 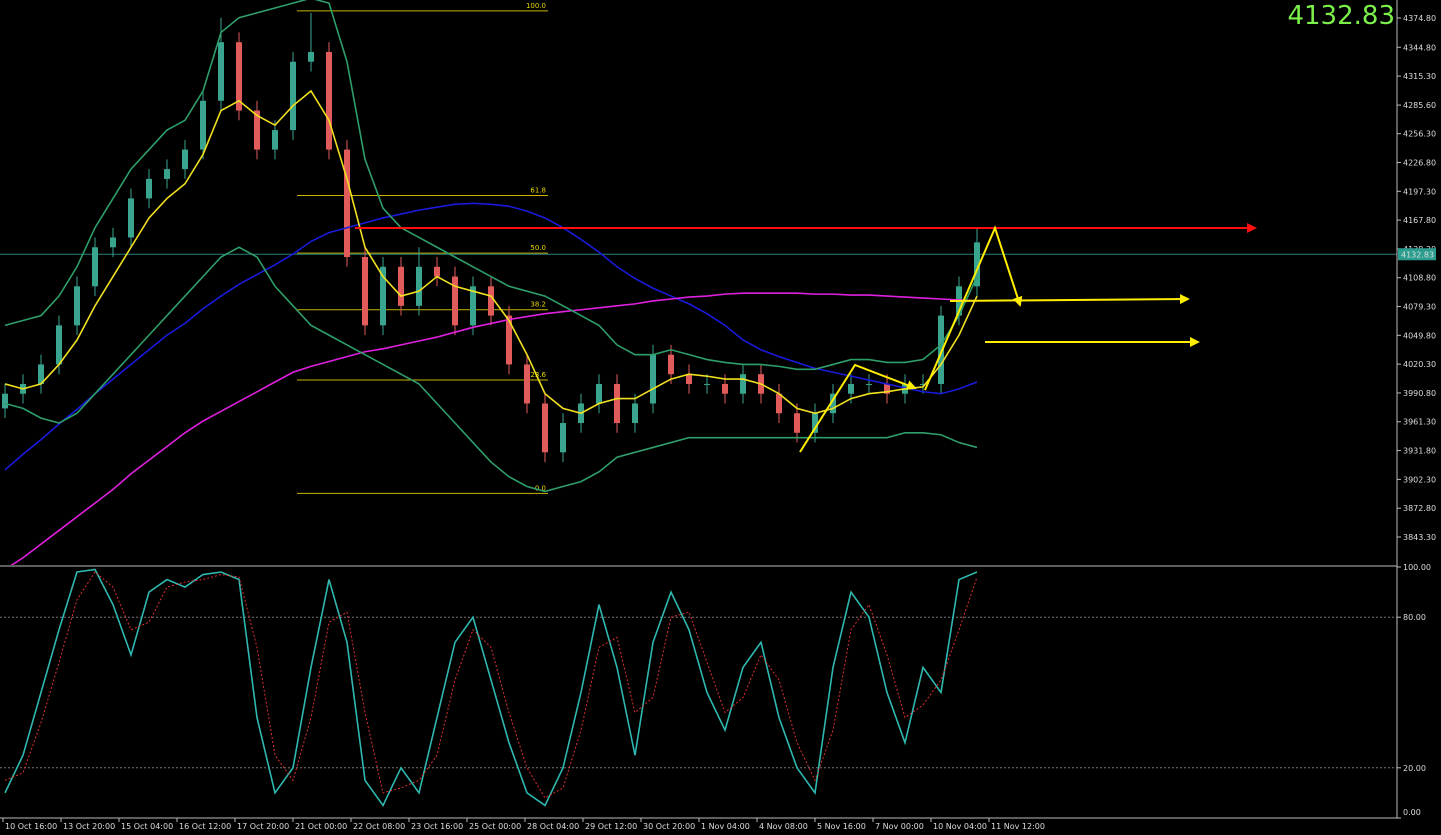 What do you see at coordinates (1069, 299) in the screenshot?
I see `target-arrow` at bounding box center [1069, 299].